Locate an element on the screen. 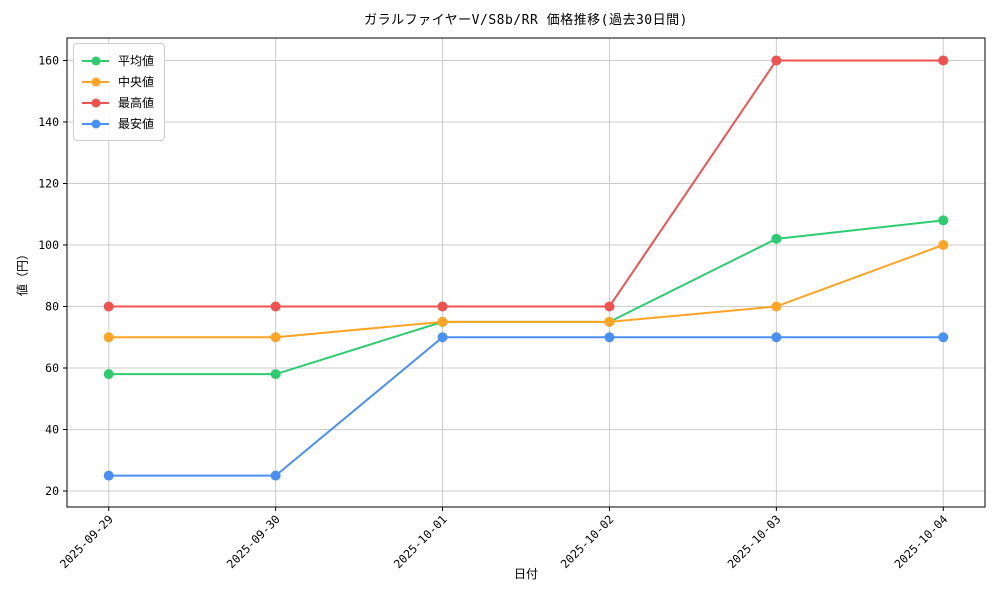  legend-item-average: 平均値 is located at coordinates (118, 60).